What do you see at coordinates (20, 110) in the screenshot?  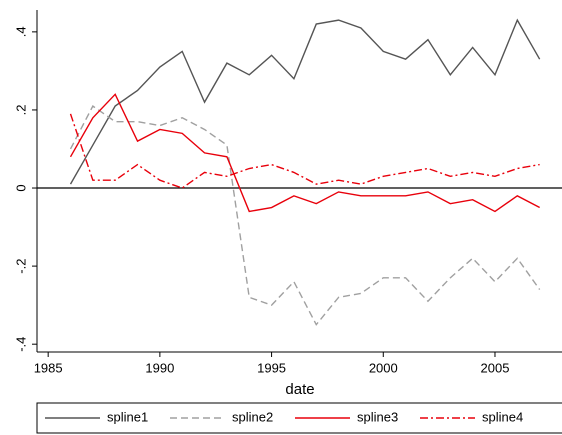 I see `y-tick-label: .2` at bounding box center [20, 110].